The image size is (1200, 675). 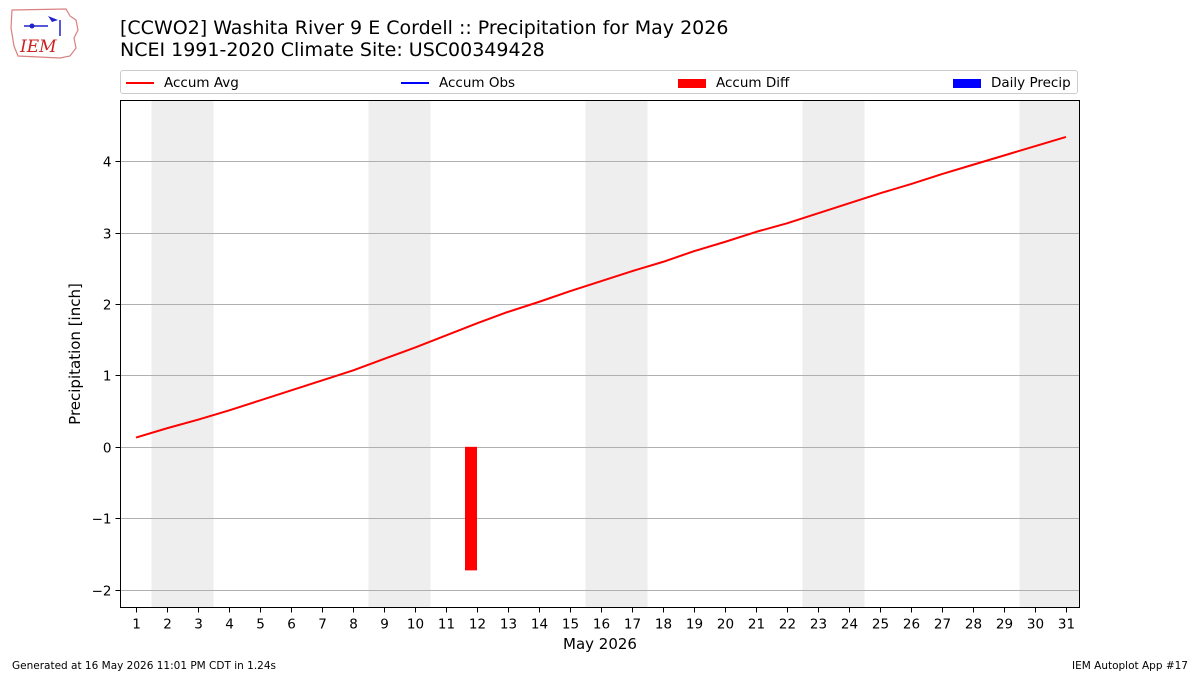 I want to click on x-tick-label: 15, so click(x=570, y=625).